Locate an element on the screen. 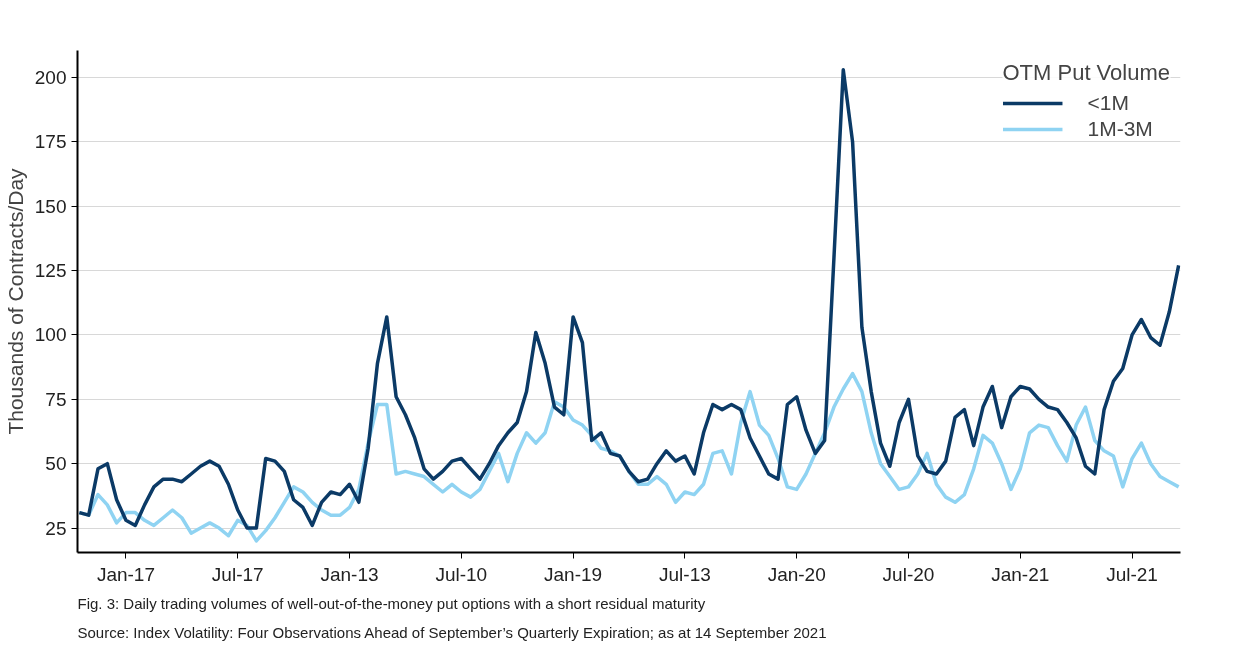 The height and width of the screenshot is (653, 1251). x-tick-label: Jul-10 is located at coordinates (461, 574).